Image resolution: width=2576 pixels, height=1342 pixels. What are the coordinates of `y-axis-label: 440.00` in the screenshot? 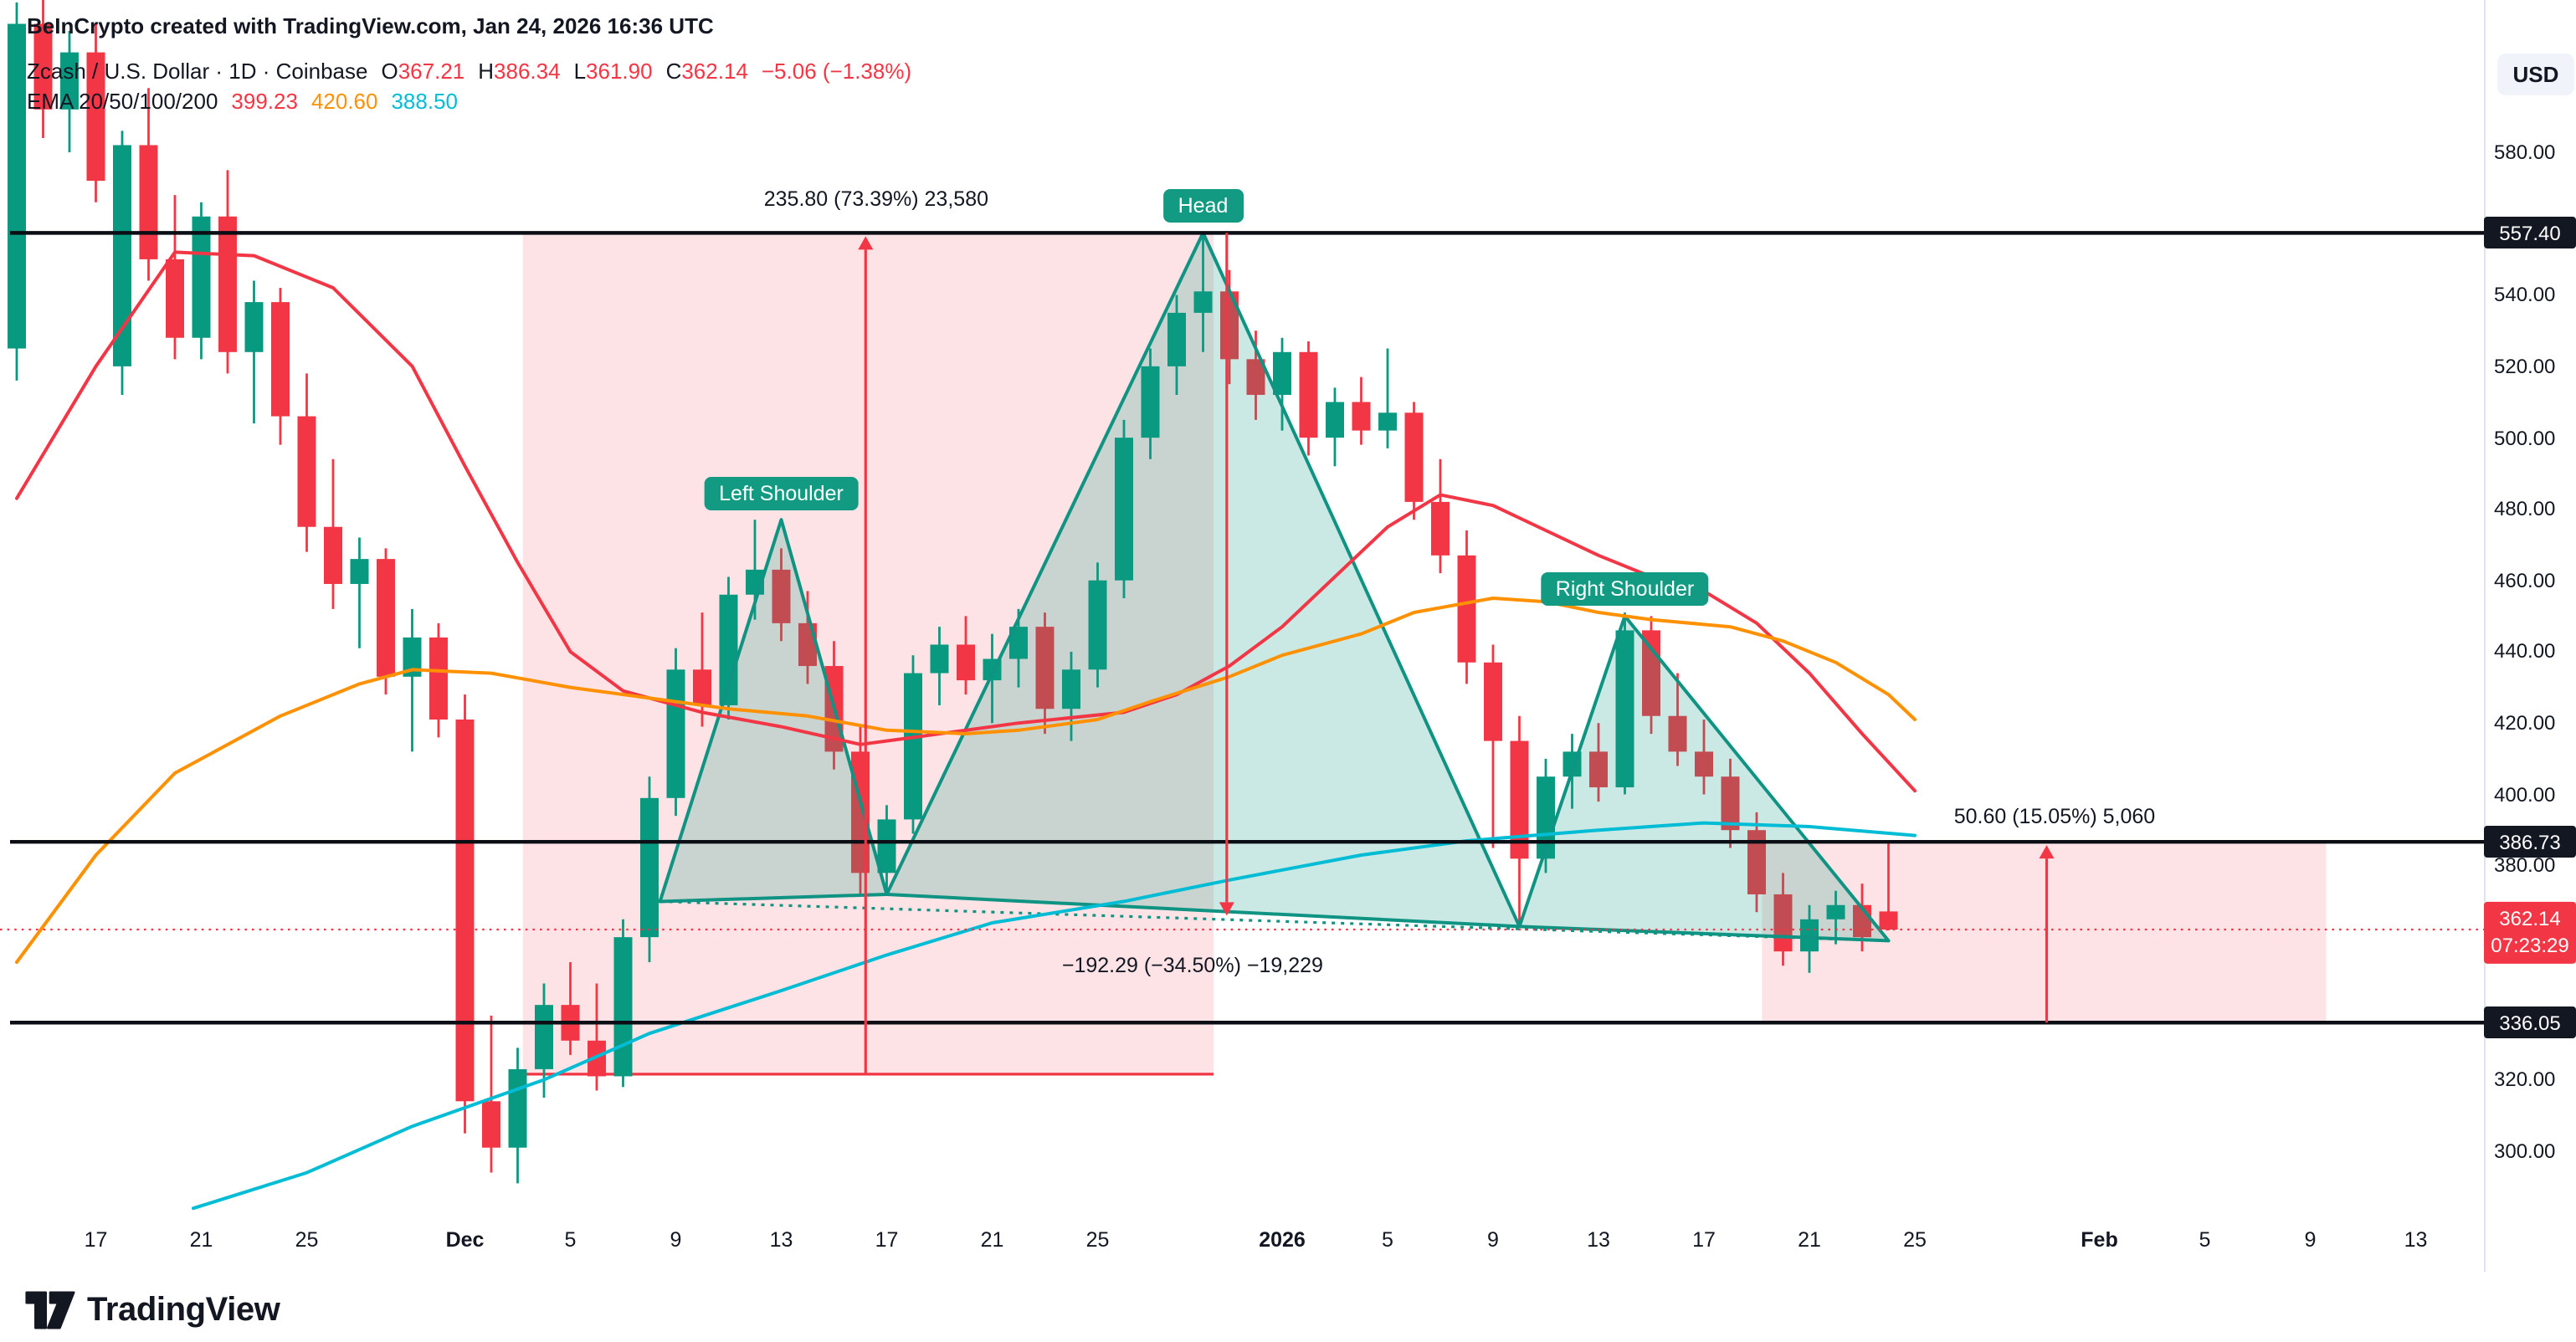 It's located at (2525, 651).